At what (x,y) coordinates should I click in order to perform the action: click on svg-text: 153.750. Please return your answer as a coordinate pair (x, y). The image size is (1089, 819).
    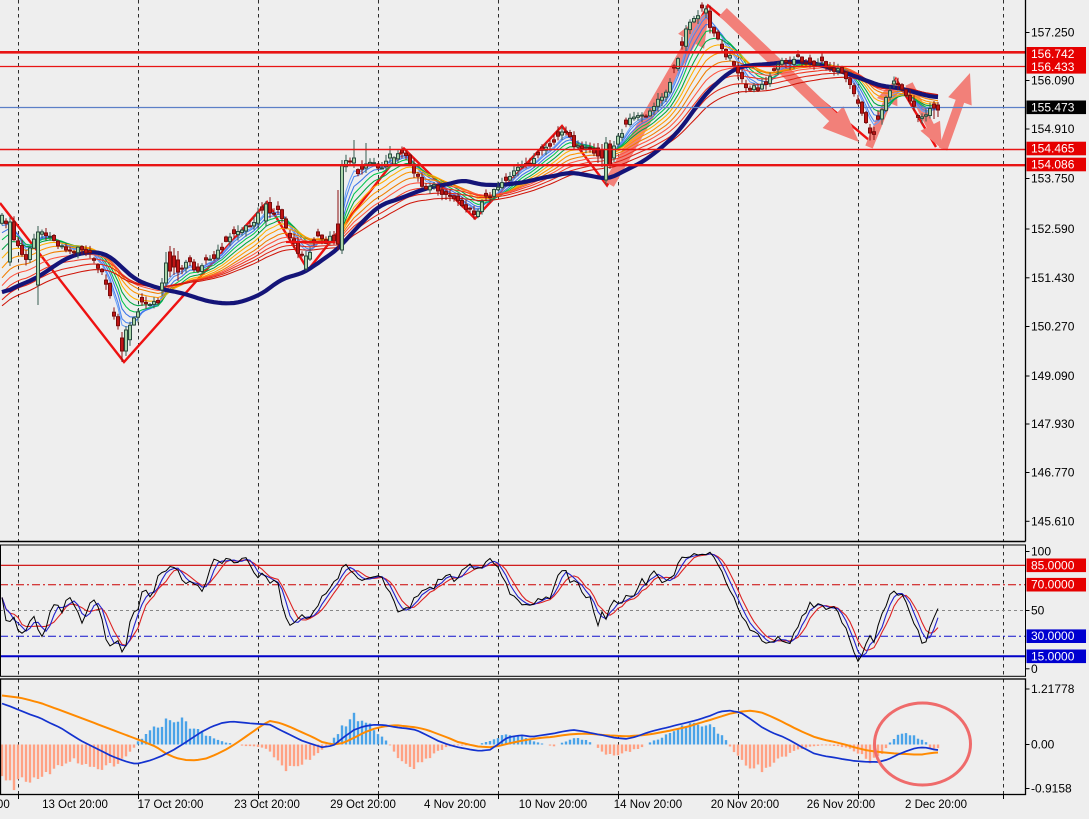
    Looking at the image, I should click on (1053, 179).